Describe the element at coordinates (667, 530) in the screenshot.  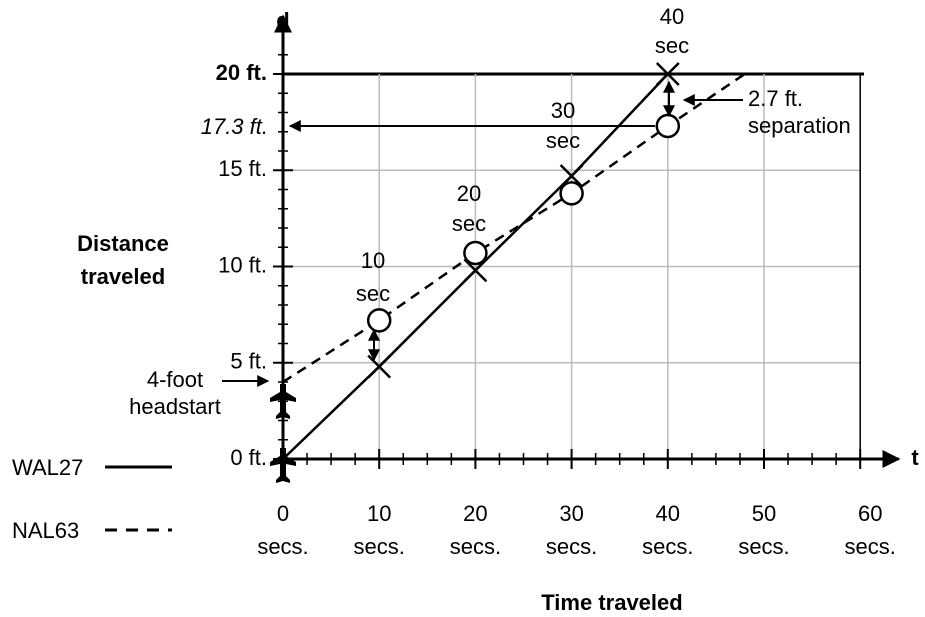
I see `x-tick-label: 40 secs.` at that location.